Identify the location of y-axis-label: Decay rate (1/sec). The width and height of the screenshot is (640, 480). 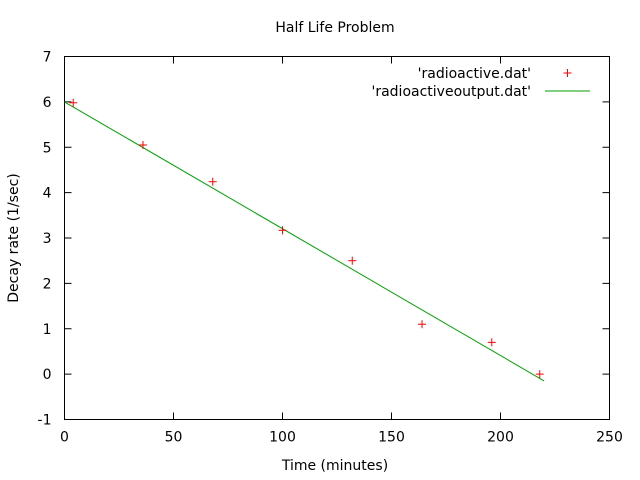
(14, 237).